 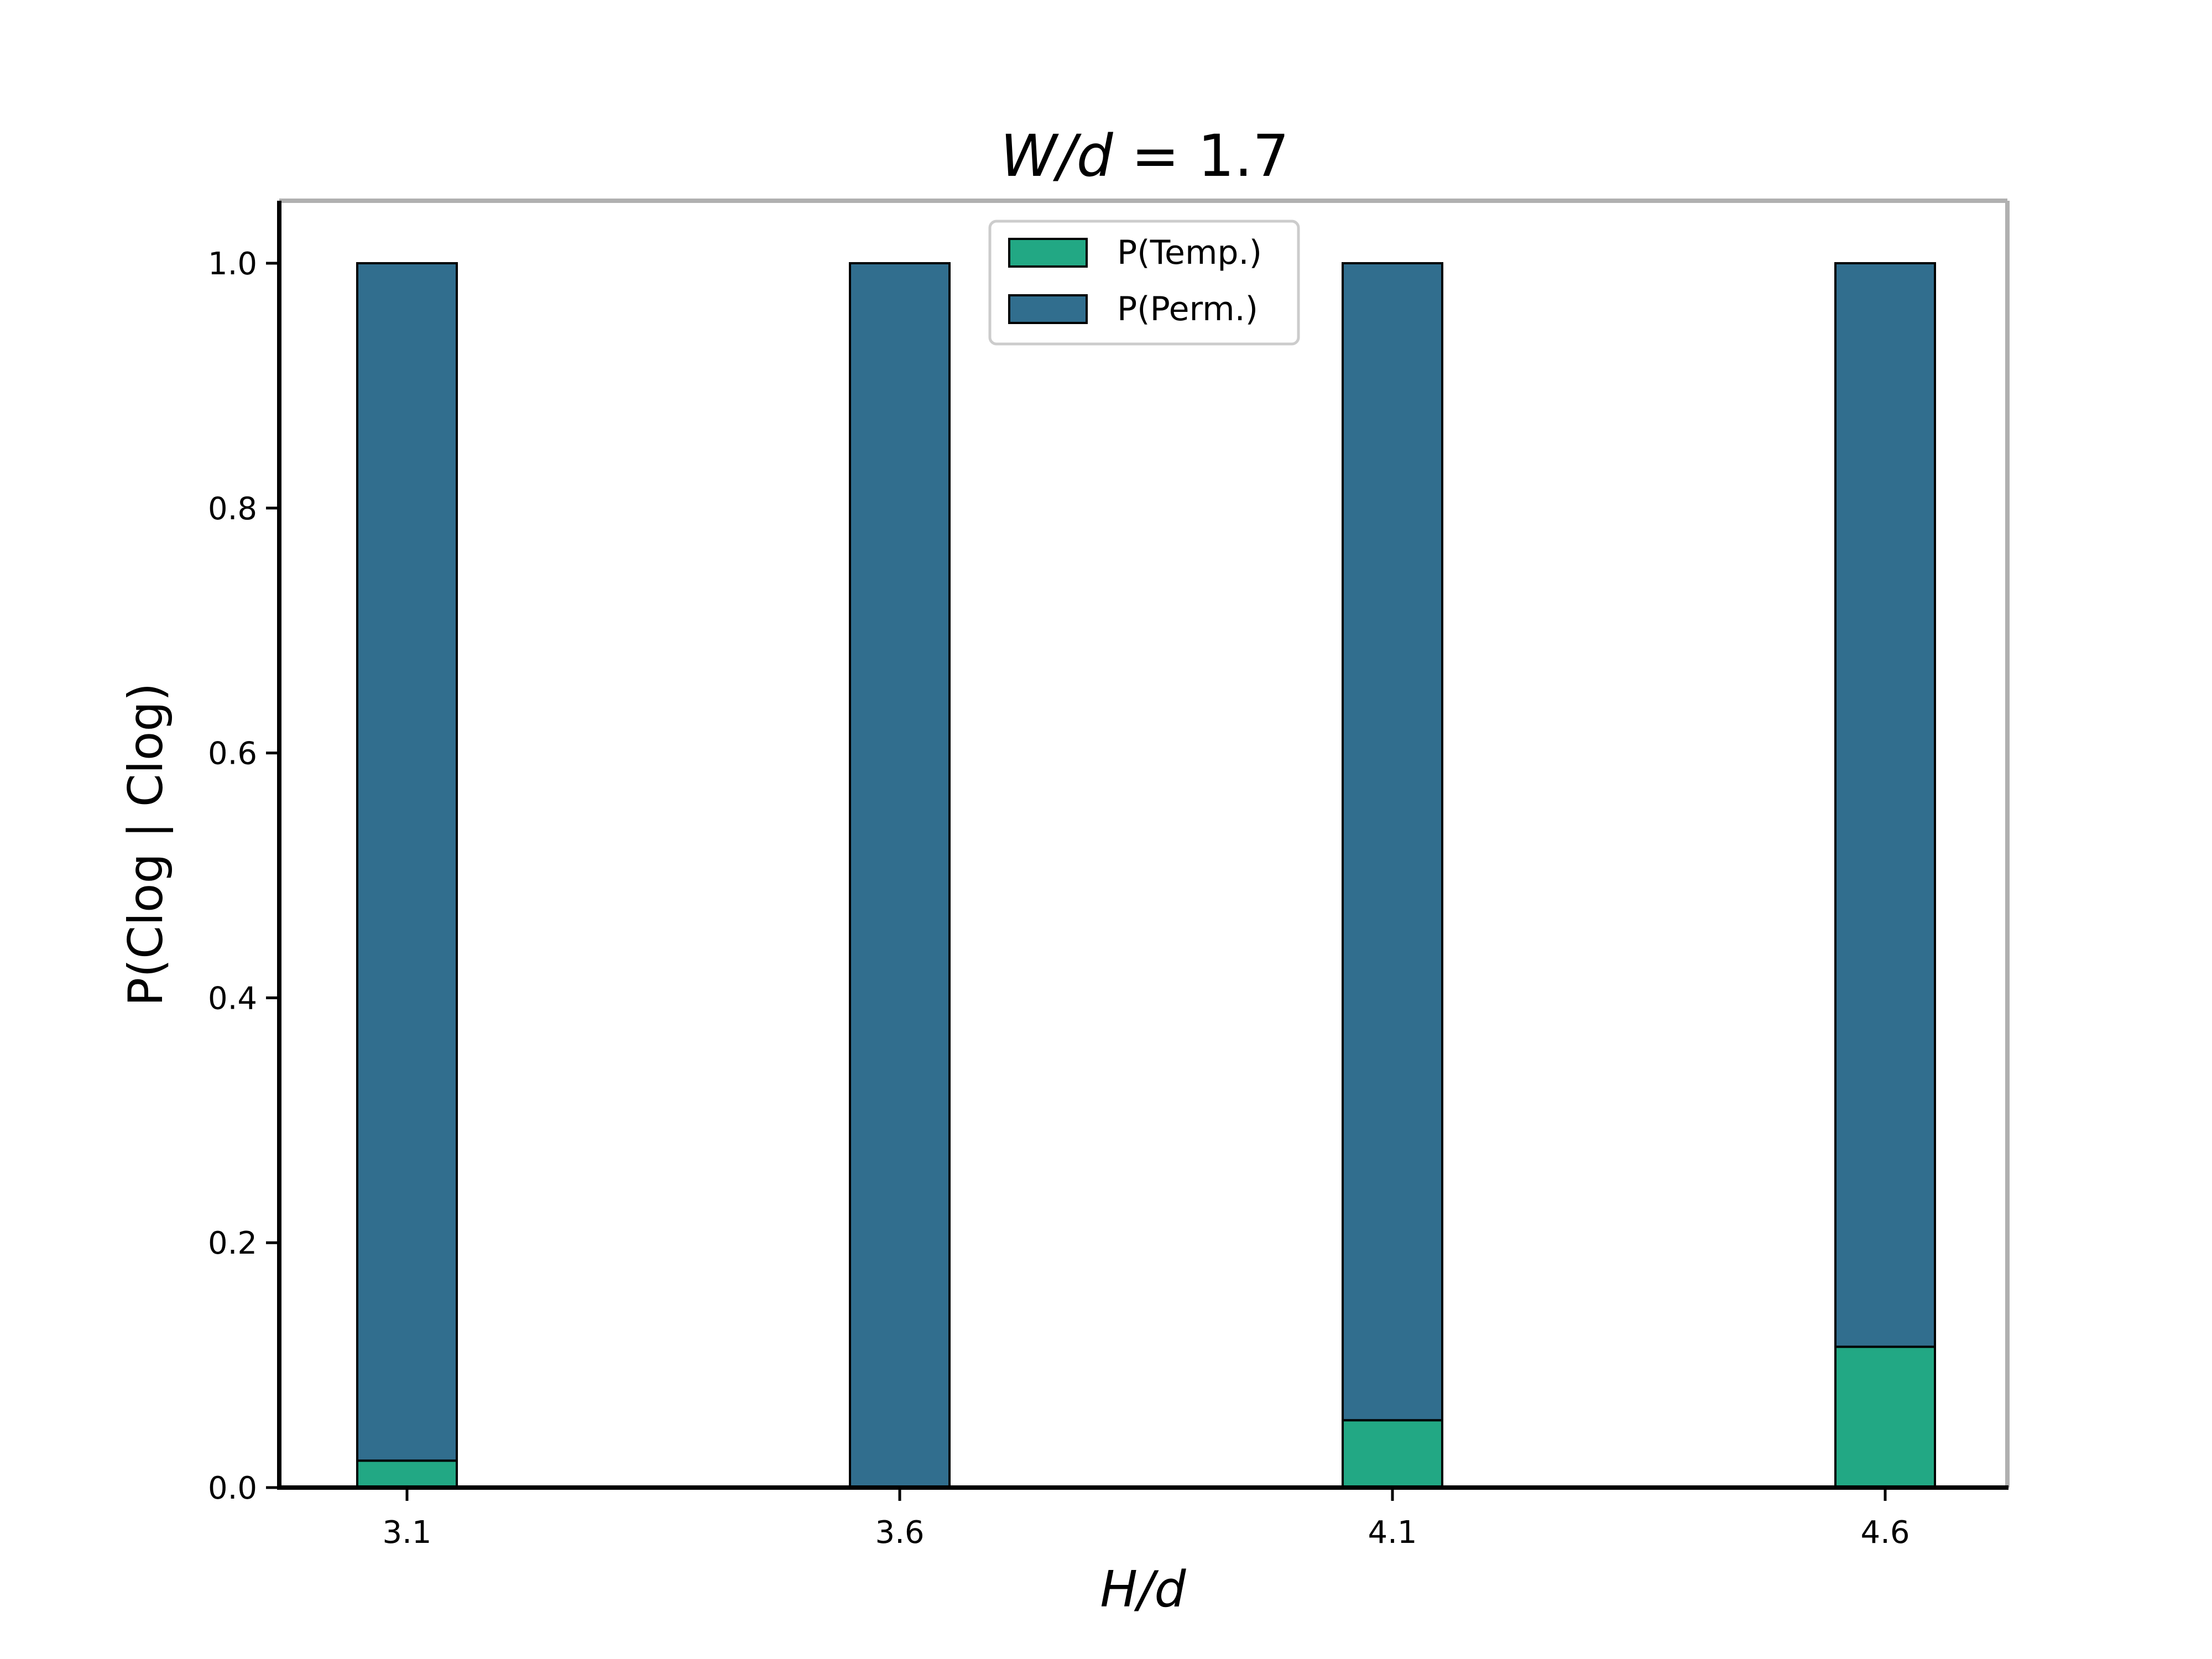 I want to click on x-tick-label: 3.6, so click(x=900, y=1533).